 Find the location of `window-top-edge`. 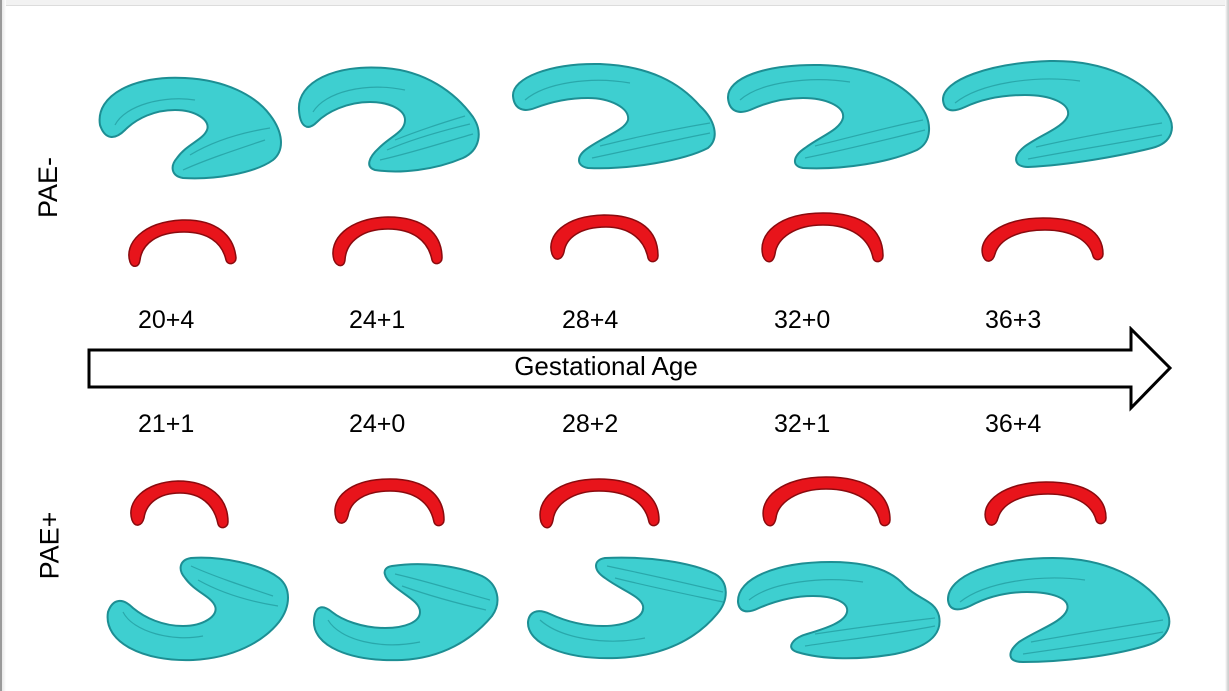

window-top-edge is located at coordinates (614, 3).